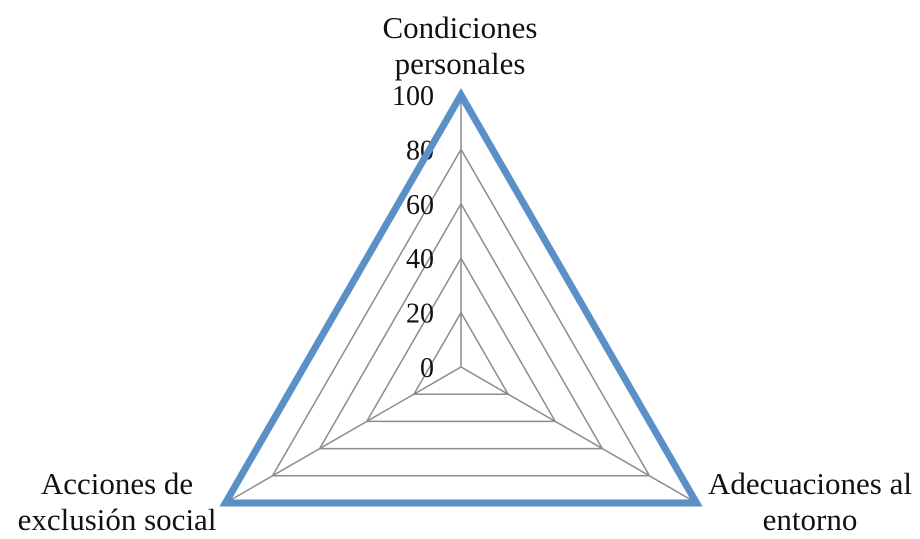 This screenshot has height=539, width=920. I want to click on axis-label-bottom-right-line1: Adecuaciones al, so click(810, 483).